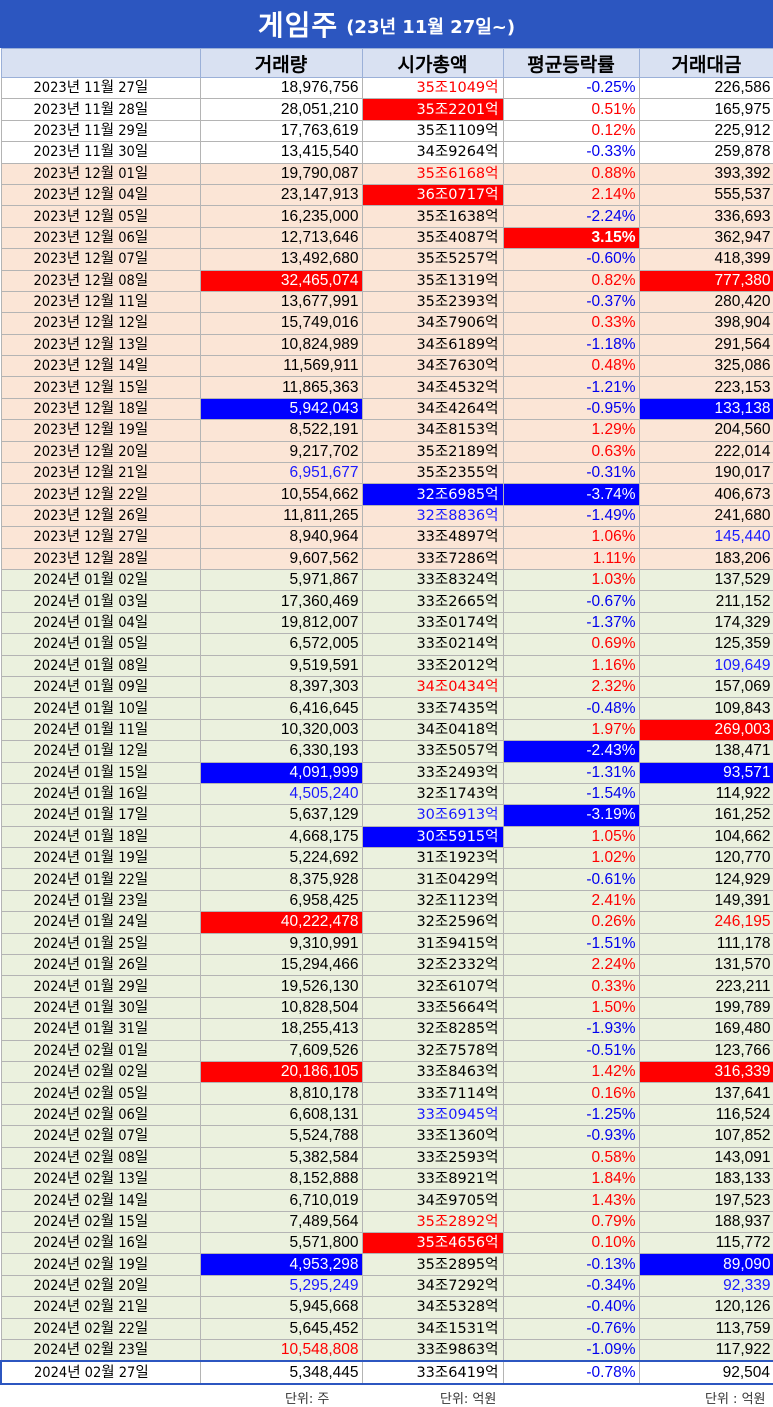  I want to click on cell-market-cap: 32조1123억, so click(432, 901).